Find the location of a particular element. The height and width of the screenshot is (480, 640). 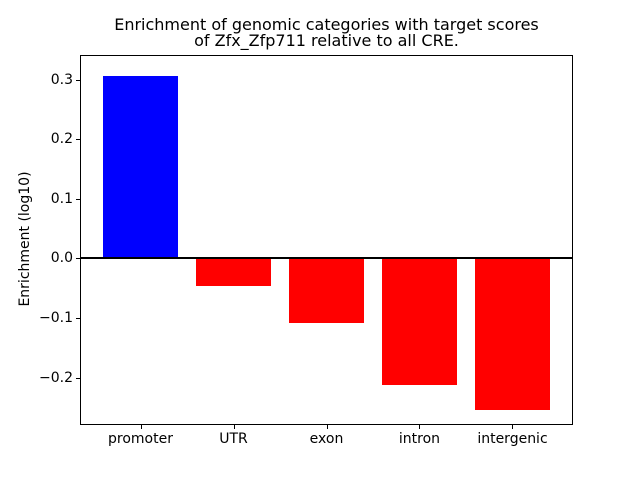

zero-line is located at coordinates (326, 258).